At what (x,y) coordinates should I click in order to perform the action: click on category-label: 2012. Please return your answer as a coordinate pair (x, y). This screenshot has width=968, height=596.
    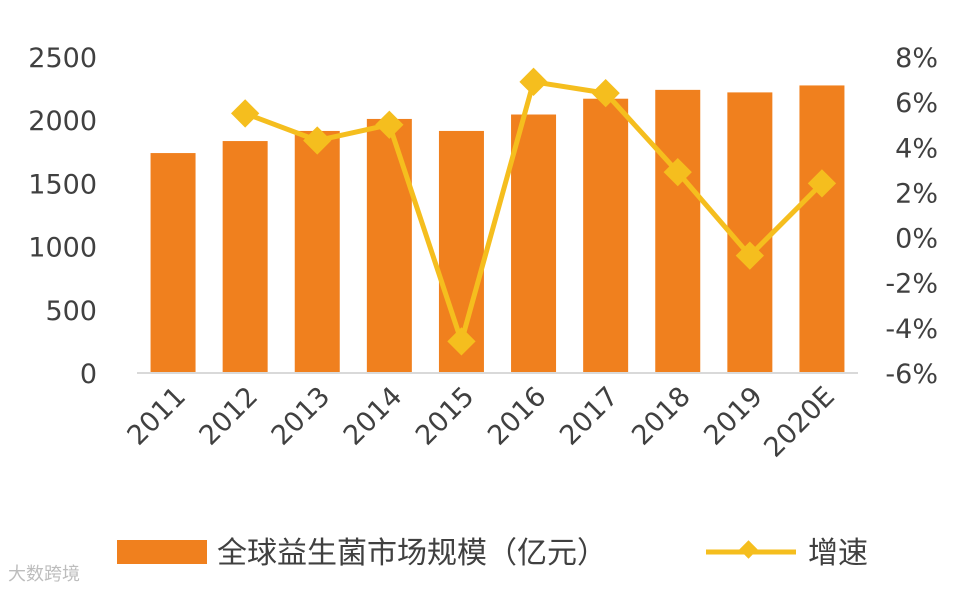
    Looking at the image, I should click on (229, 416).